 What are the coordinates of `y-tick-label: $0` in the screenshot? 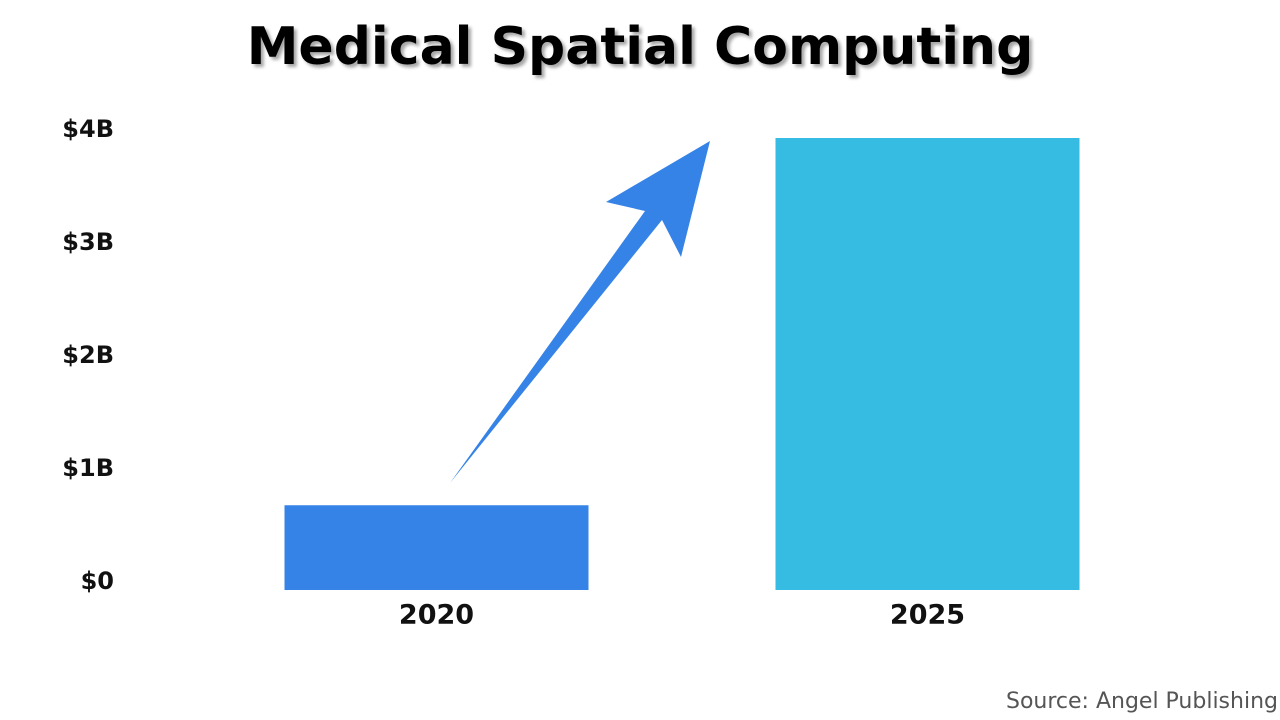 It's located at (97, 581).